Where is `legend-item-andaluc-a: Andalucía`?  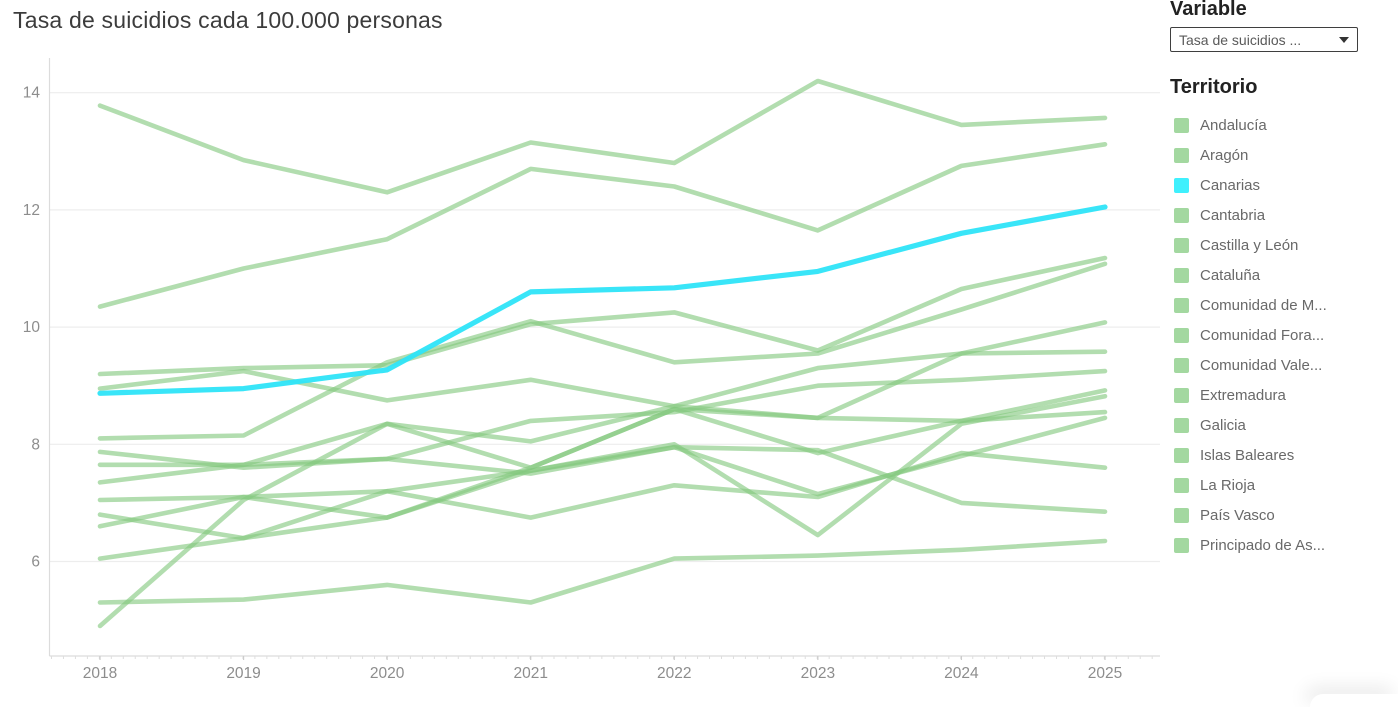
legend-item-andaluc-a: Andalucía is located at coordinates (1250, 125).